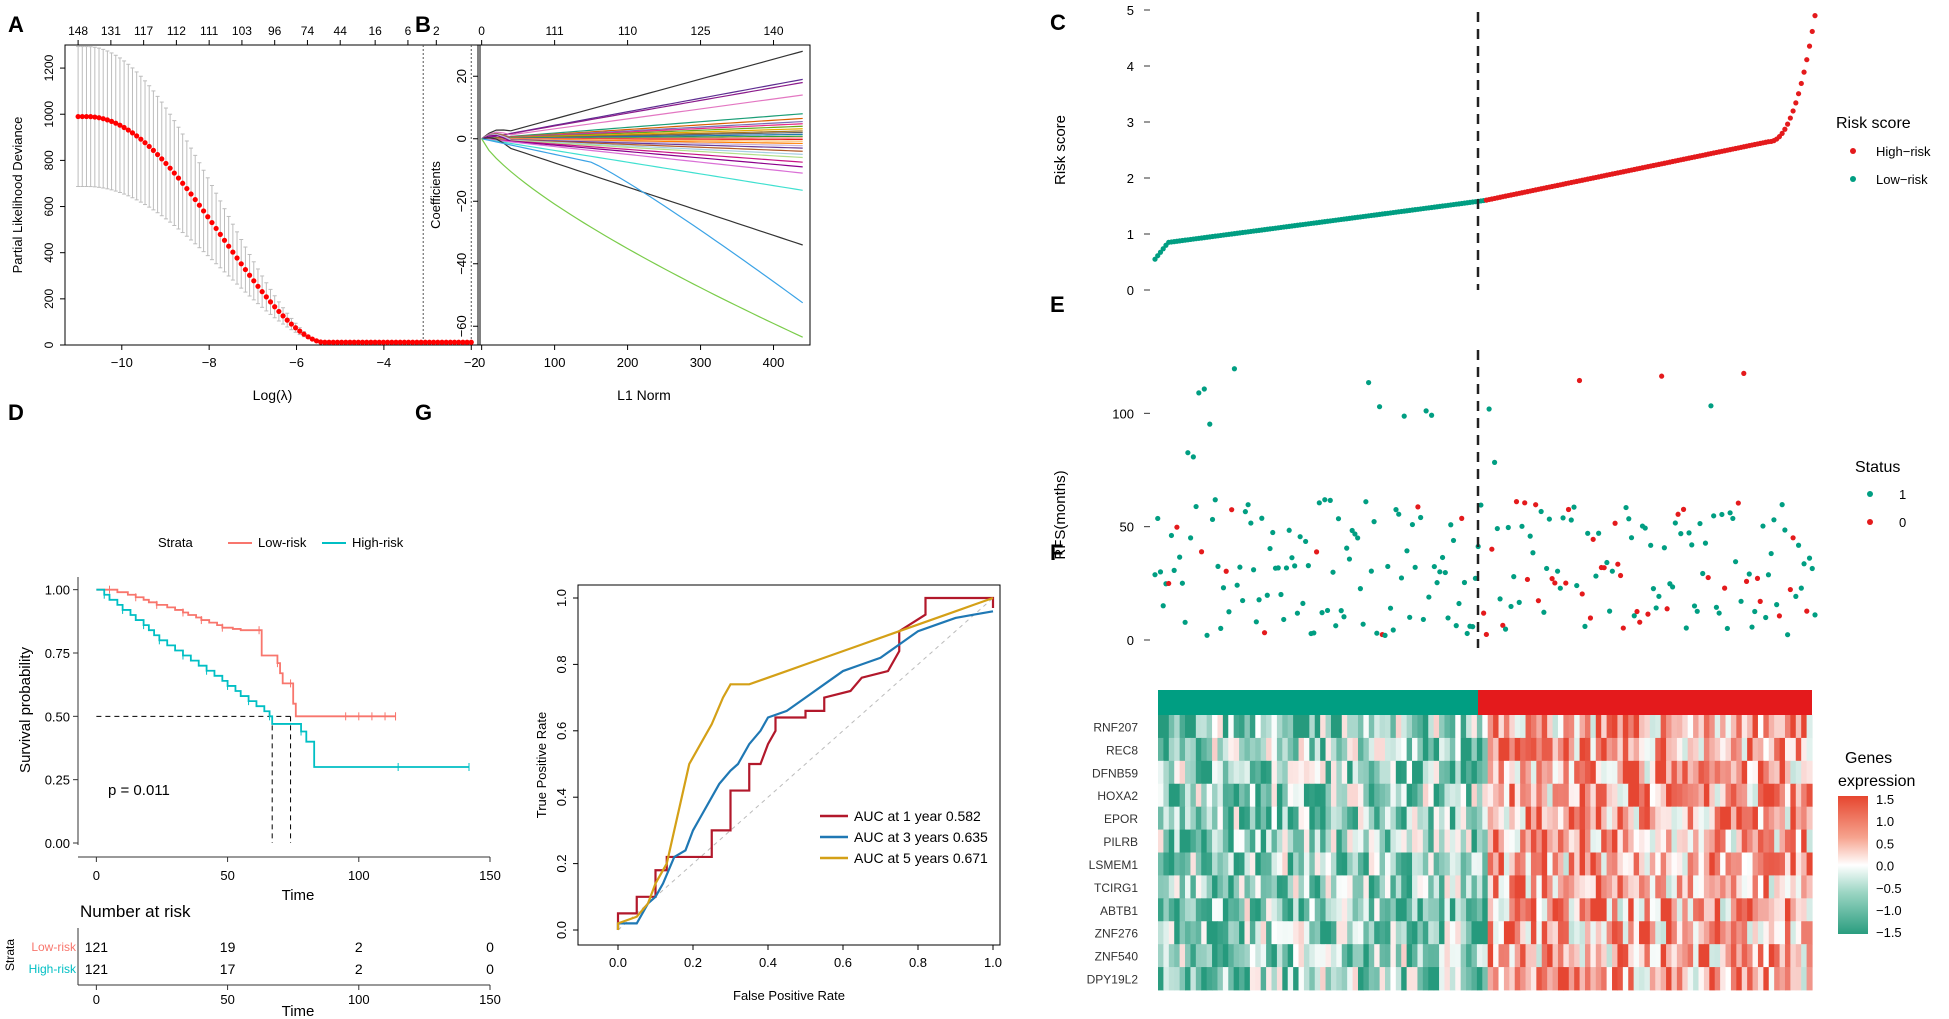  Describe the element at coordinates (461, 201) in the screenshot. I see `y-tick-label: −20` at that location.